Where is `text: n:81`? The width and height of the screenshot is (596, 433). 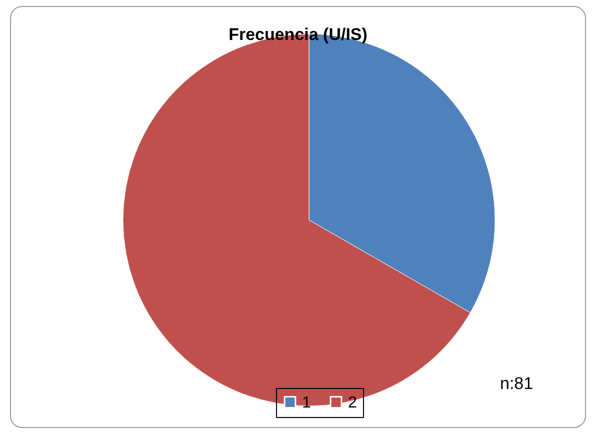
text: n:81 is located at coordinates (517, 384).